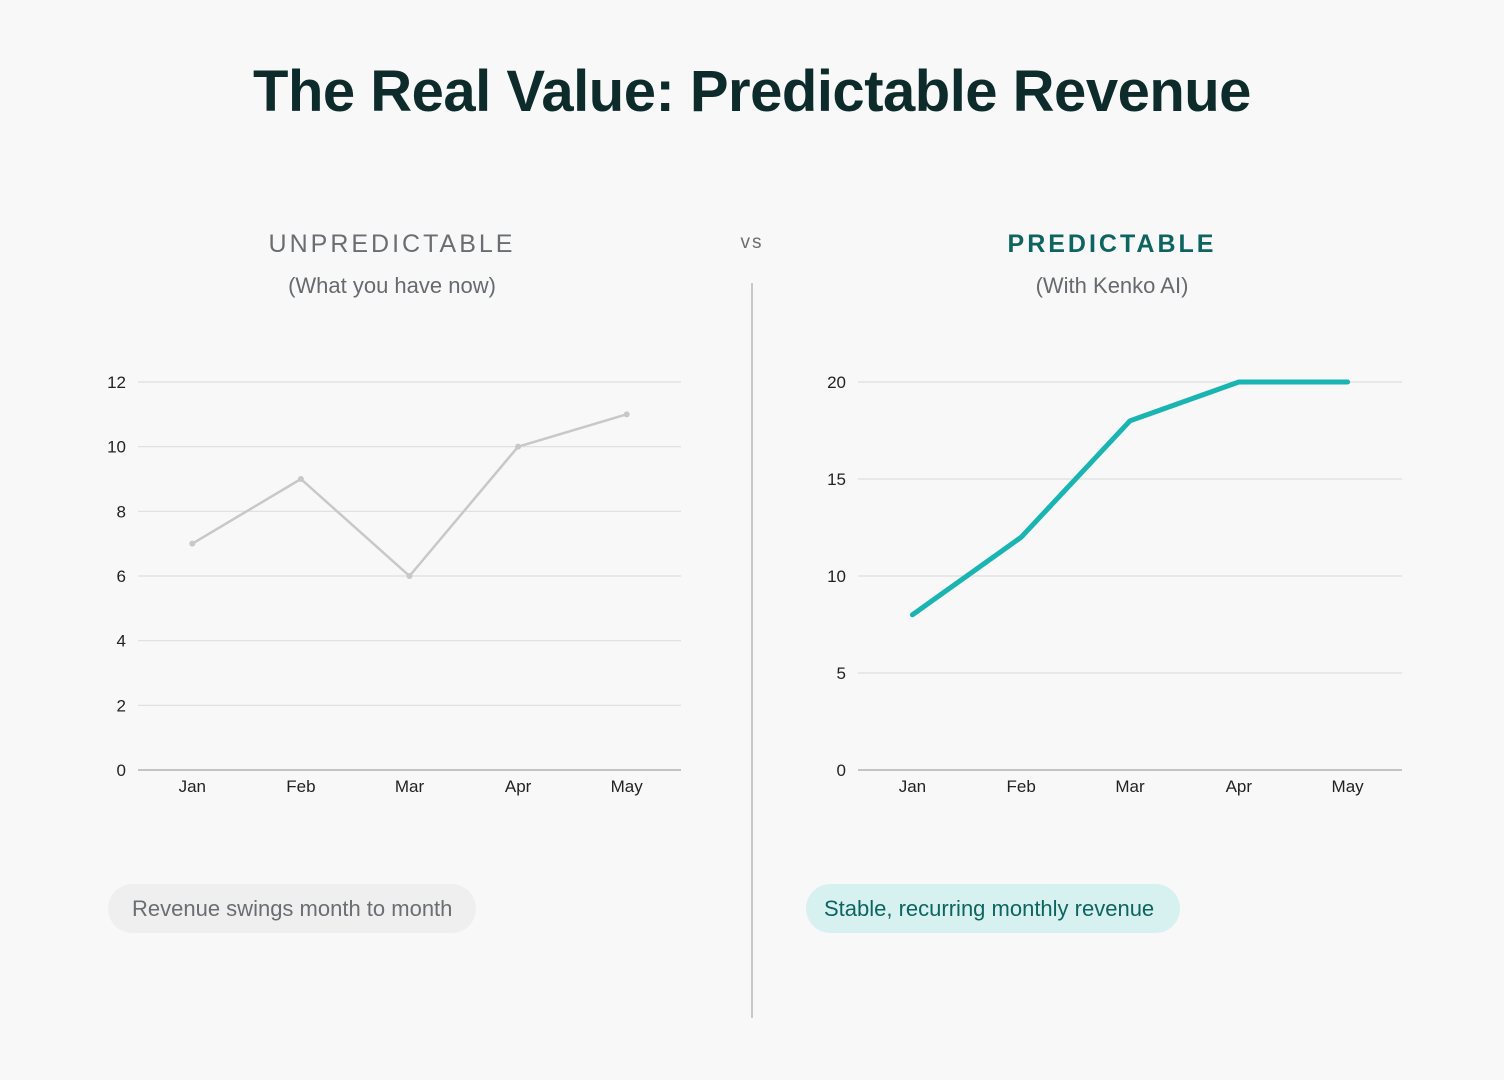  What do you see at coordinates (116, 382) in the screenshot?
I see `y-tick-label: 12` at bounding box center [116, 382].